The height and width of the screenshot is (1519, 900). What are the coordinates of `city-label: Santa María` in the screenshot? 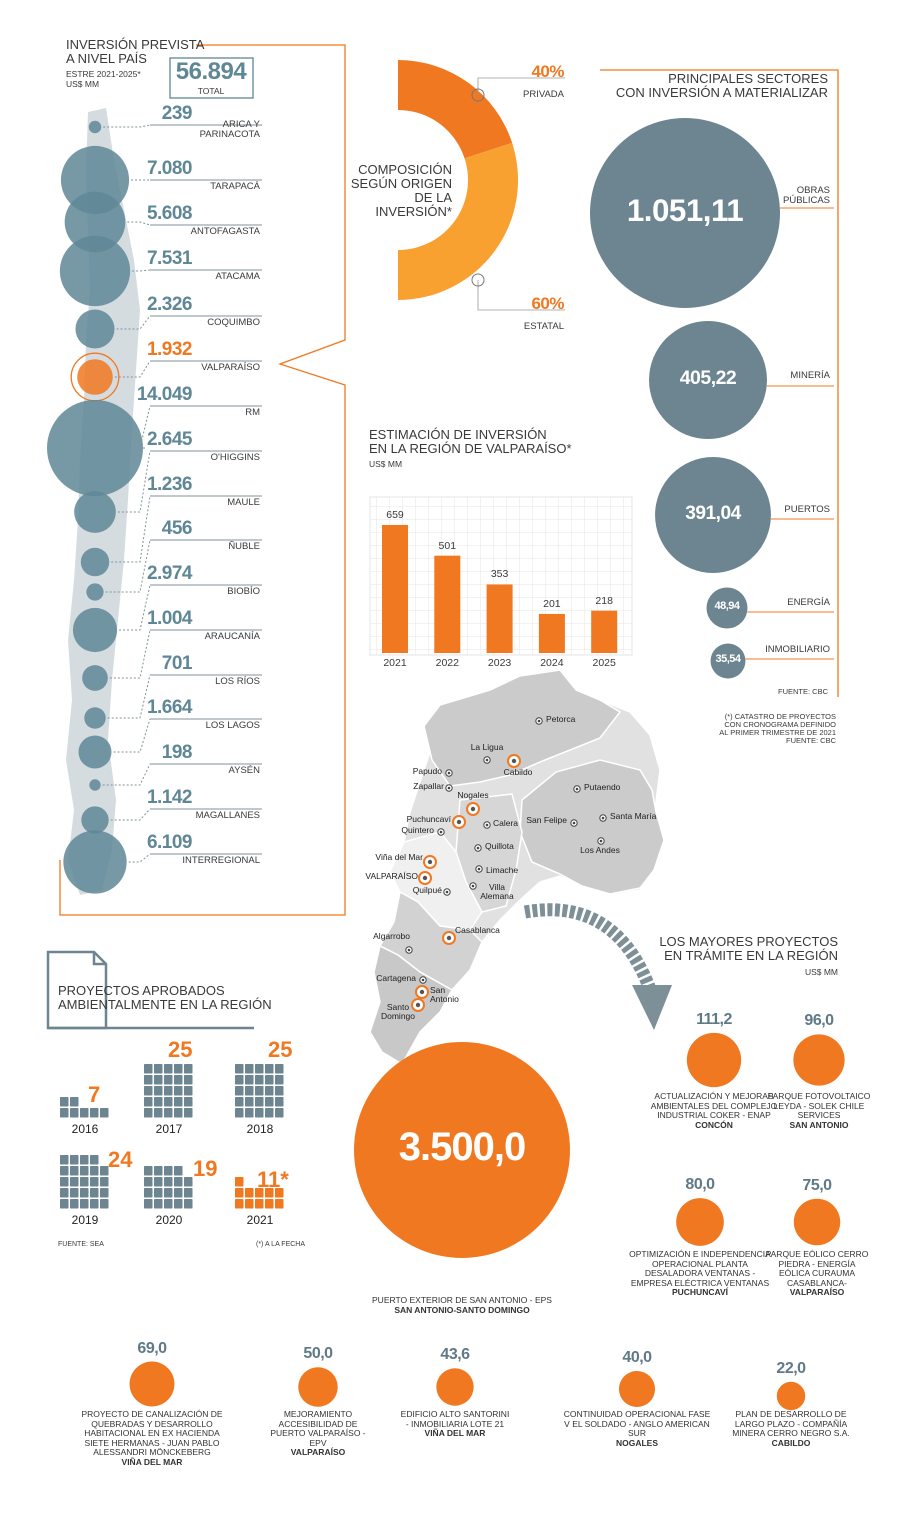 It's located at (633, 816).